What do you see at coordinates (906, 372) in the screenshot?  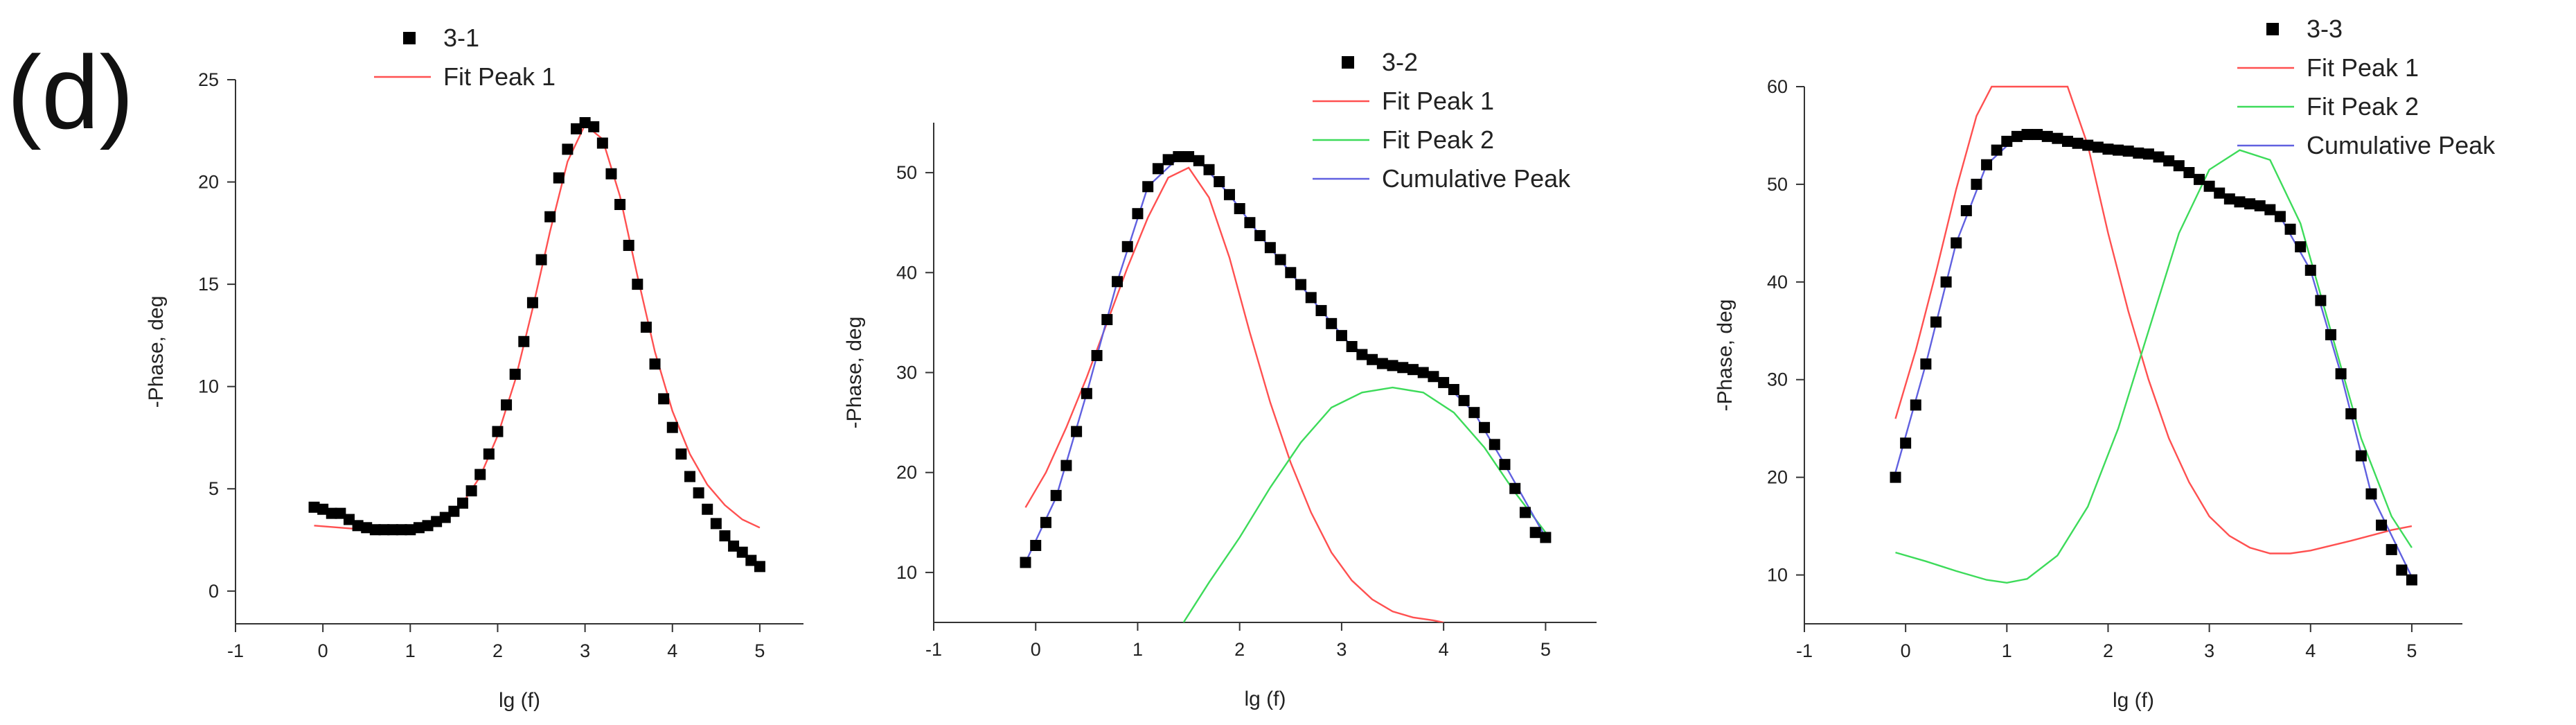 I see `y-tick-label: 30` at bounding box center [906, 372].